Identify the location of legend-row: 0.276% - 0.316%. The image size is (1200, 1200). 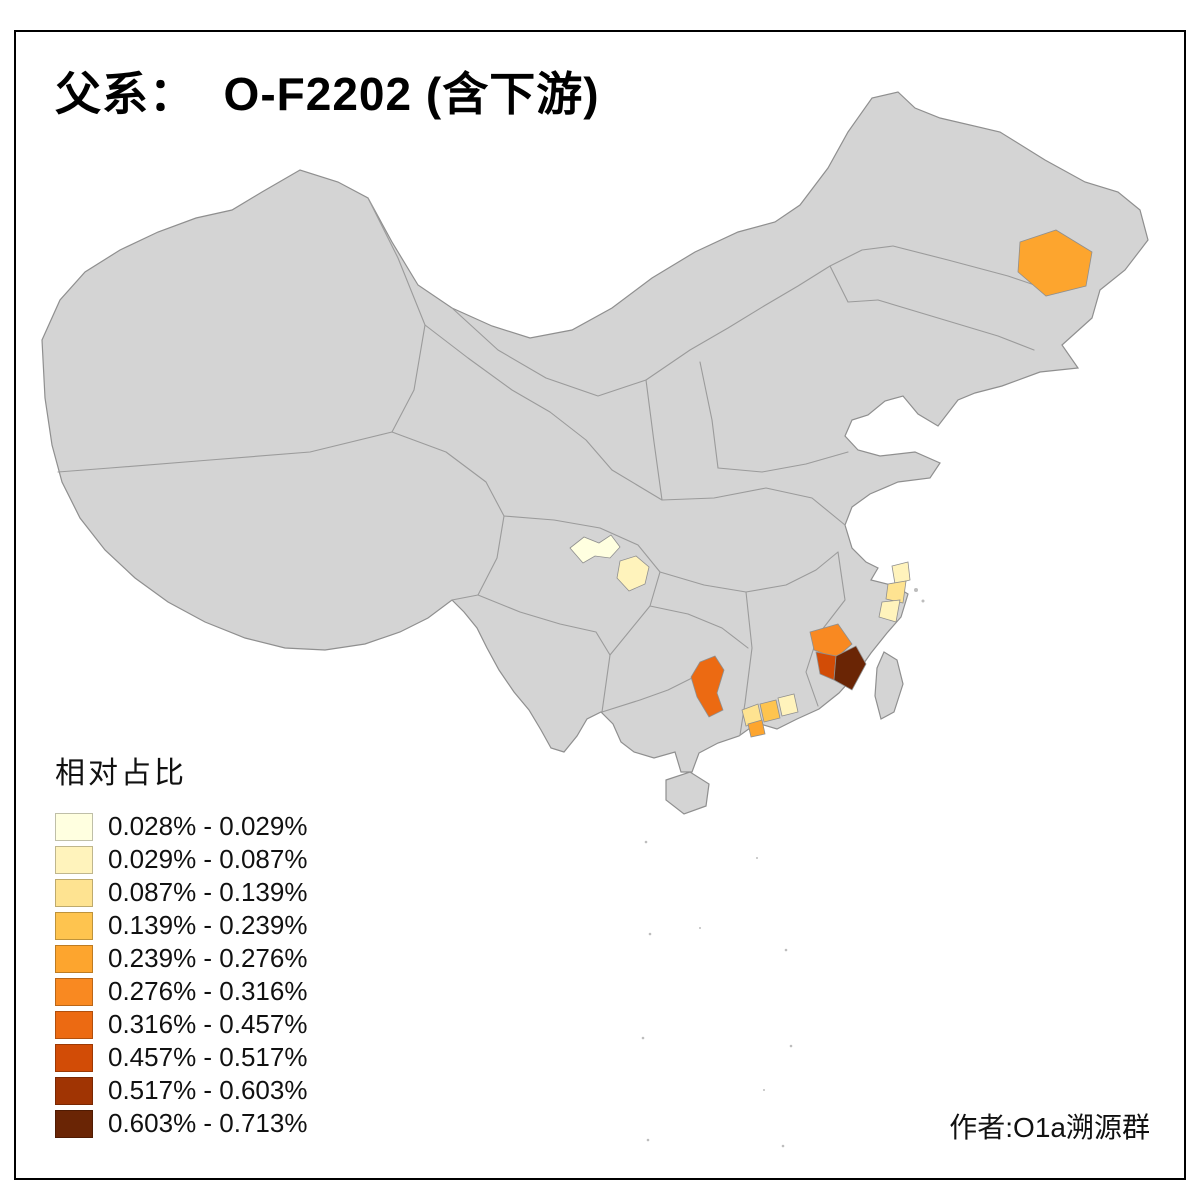
(181, 991).